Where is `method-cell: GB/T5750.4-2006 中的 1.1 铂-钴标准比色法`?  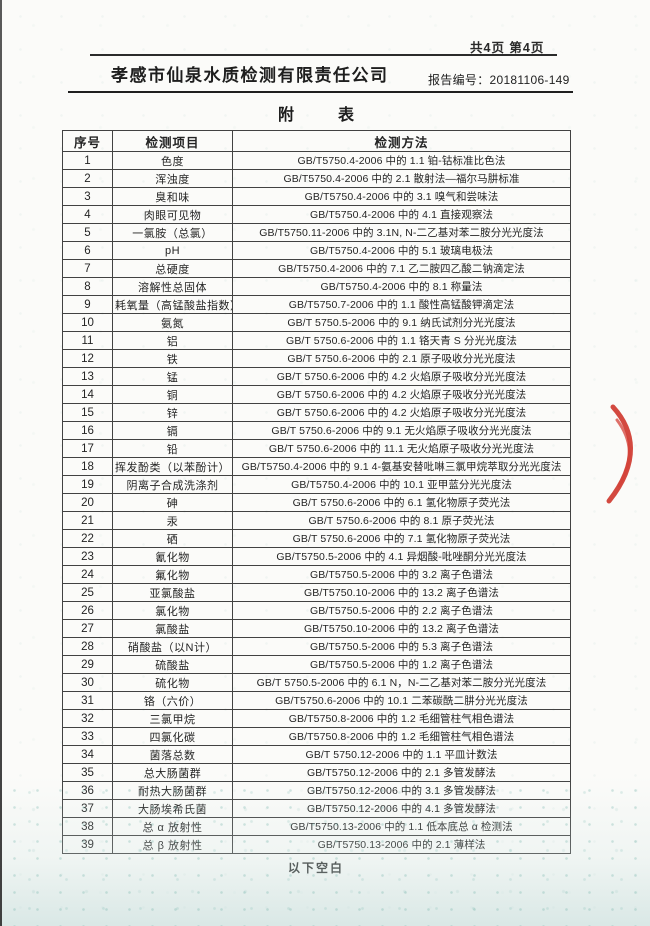 method-cell: GB/T5750.4-2006 中的 1.1 铂-钴标准比色法 is located at coordinates (401, 160).